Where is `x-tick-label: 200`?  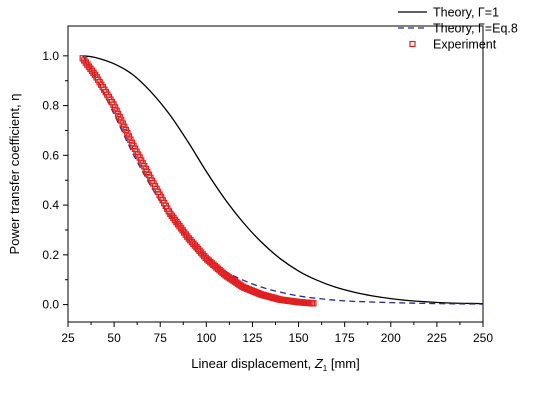 x-tick-label: 200 is located at coordinates (391, 338).